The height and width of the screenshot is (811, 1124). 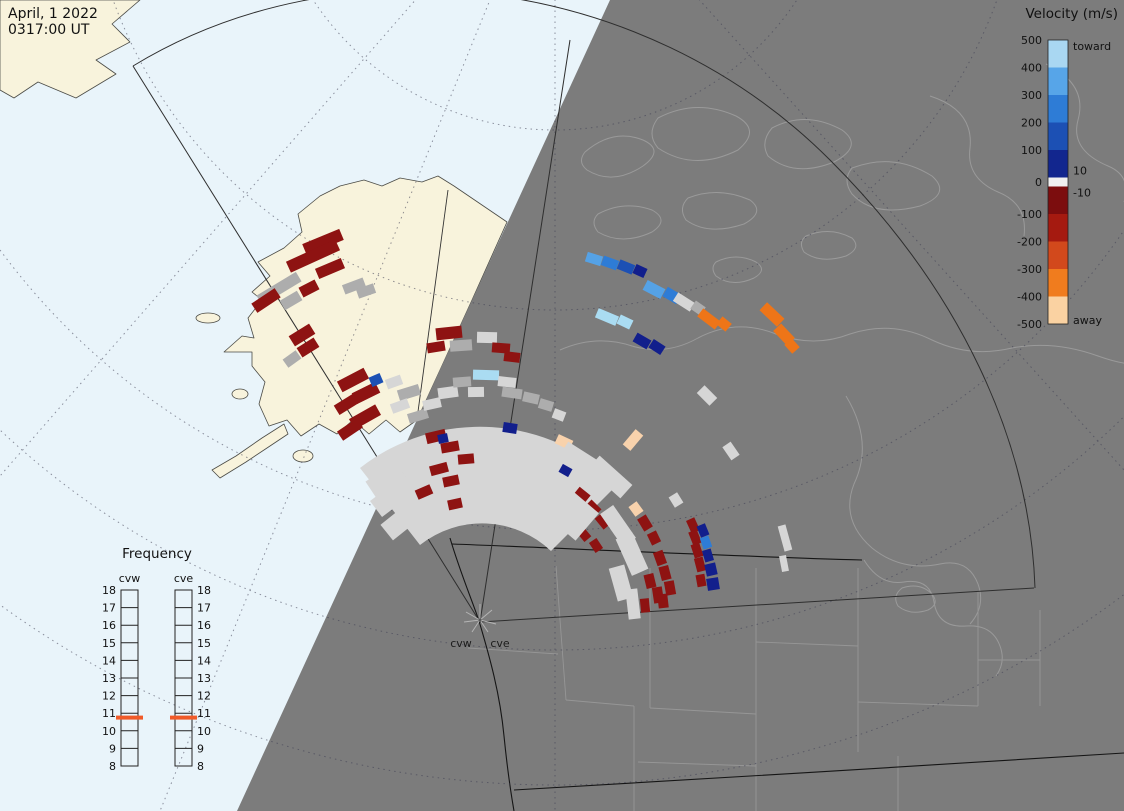 What do you see at coordinates (204, 625) in the screenshot?
I see `frequency-tick-label: 16` at bounding box center [204, 625].